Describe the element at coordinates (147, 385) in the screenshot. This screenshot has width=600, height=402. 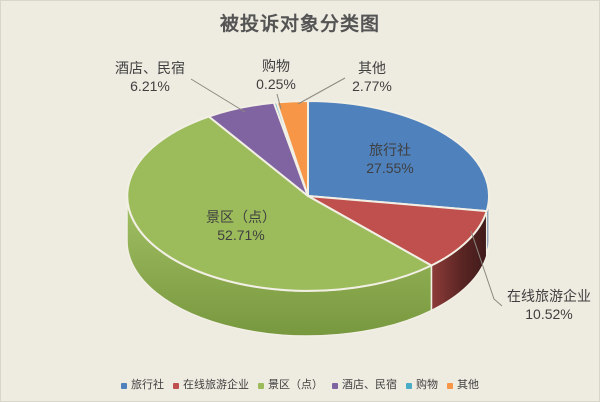
I see `legend-label-travel-agency: 旅行社` at that location.